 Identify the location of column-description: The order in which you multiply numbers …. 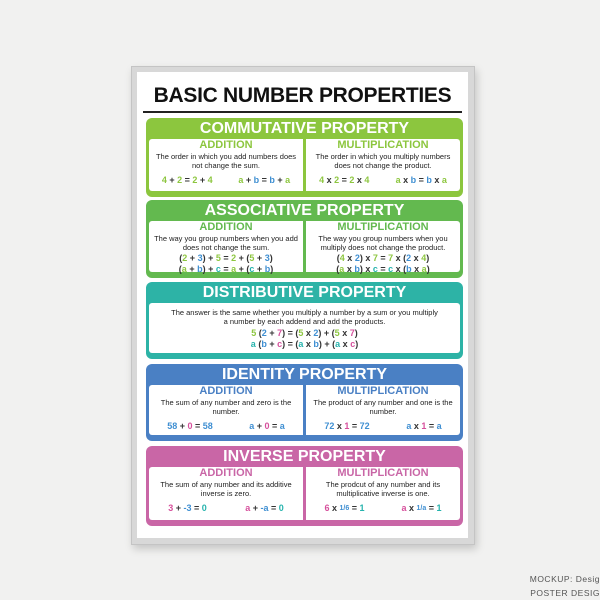
(383, 161).